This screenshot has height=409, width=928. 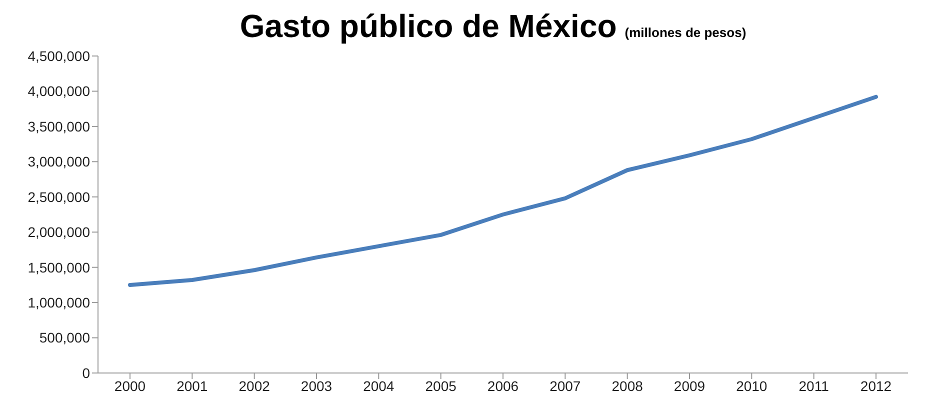 I want to click on y-tick-label: 3,500,000, so click(x=59, y=126).